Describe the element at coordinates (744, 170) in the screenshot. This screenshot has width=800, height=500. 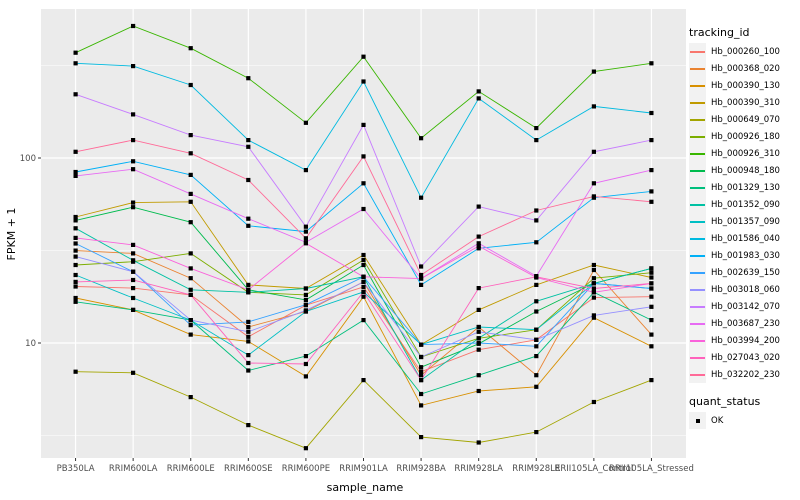
I see `legend-item-Hb_000948_180: Hb_000948_180` at that location.